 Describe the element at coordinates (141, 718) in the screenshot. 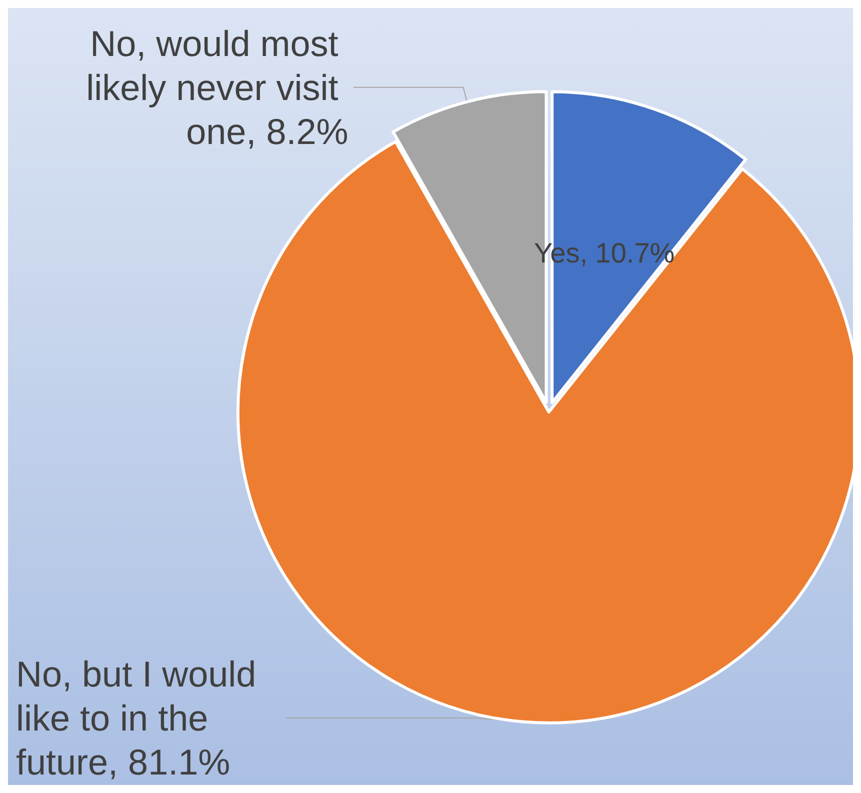

I see `slice-label: No, but I would like to in the future, 81.1%` at that location.